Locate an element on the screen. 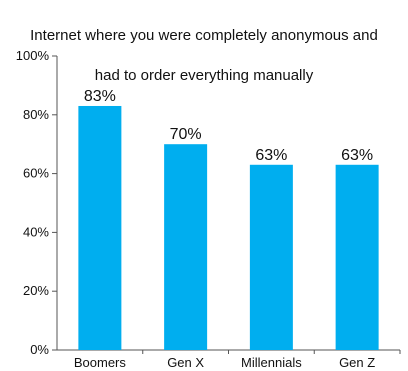 The height and width of the screenshot is (371, 408). y-tick-label-60: 60% is located at coordinates (36, 173).